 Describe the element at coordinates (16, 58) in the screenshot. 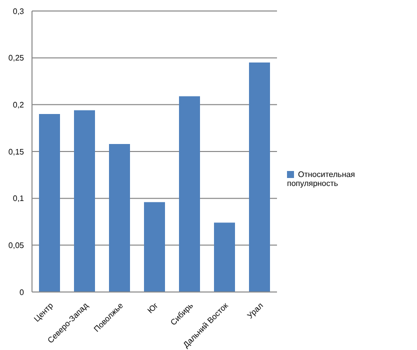

I see `y-tick-label: 0,25` at that location.